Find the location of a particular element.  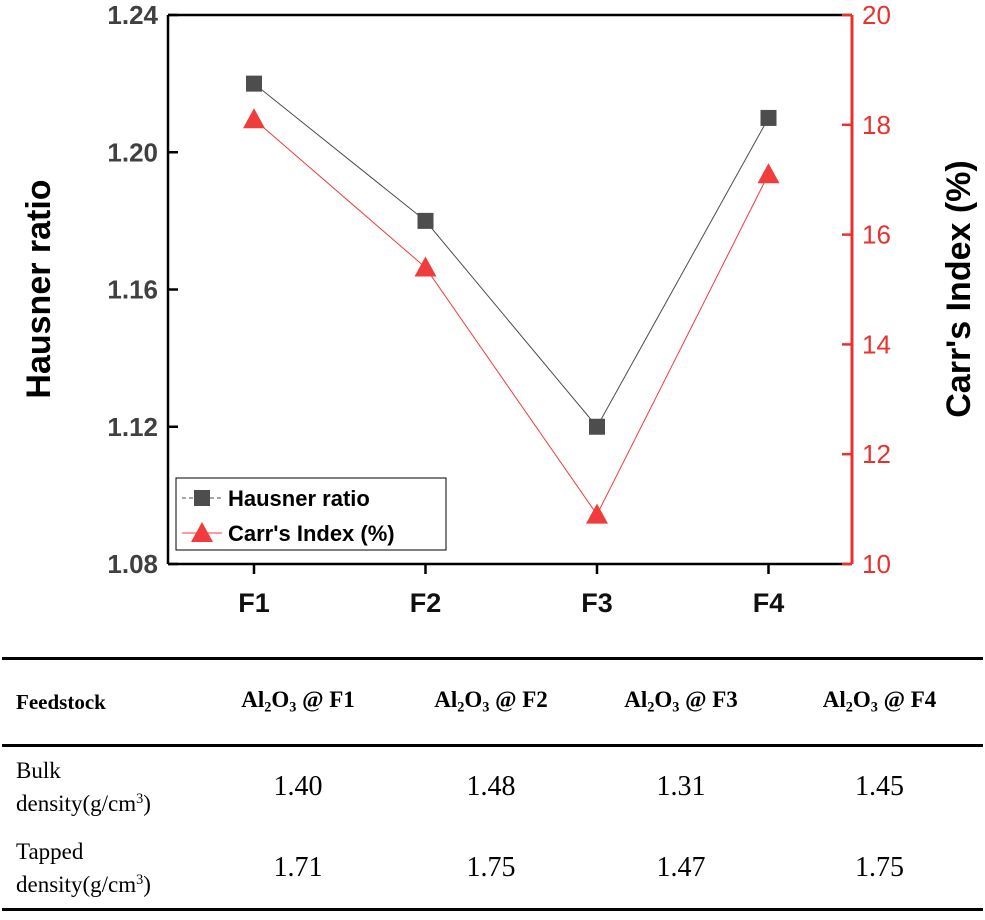

table-row-bulk-density: Bulk density(g/cm3) 1.40 1.48 1.31 1.45 is located at coordinates (492, 787).